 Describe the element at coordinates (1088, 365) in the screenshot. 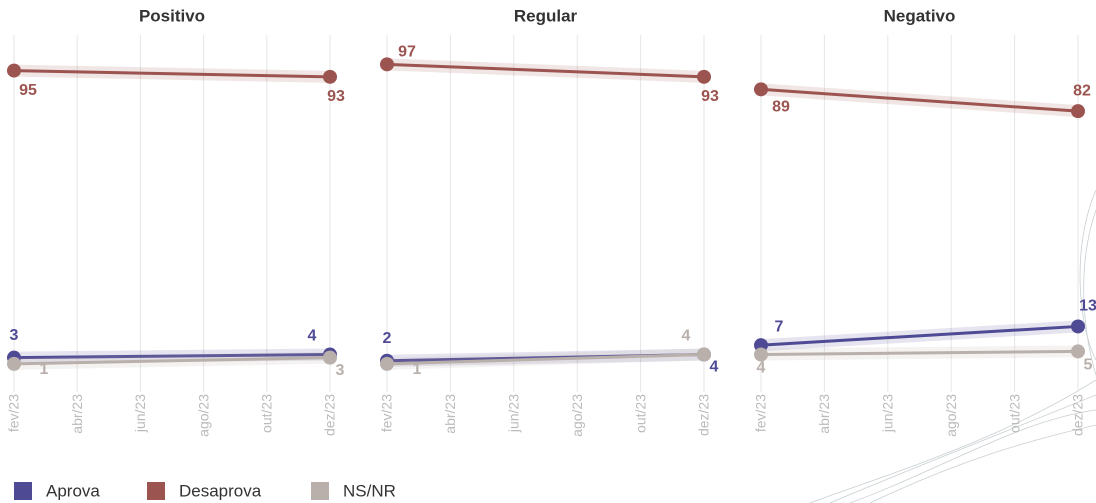

I see `data-label: 5` at that location.